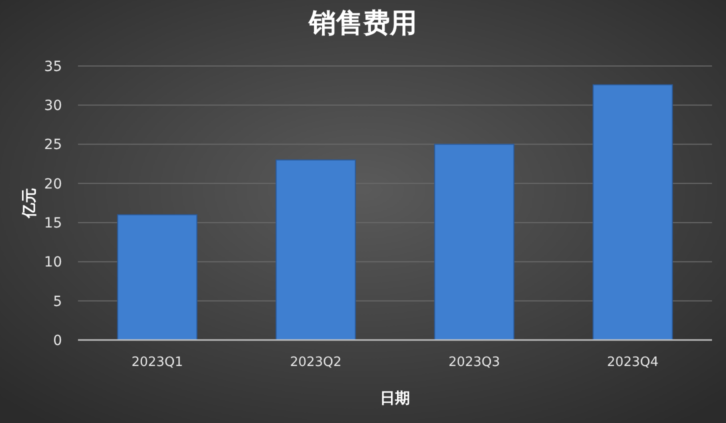 The height and width of the screenshot is (423, 726). Describe the element at coordinates (29, 203) in the screenshot. I see `y-axis-title: 亿元` at that location.